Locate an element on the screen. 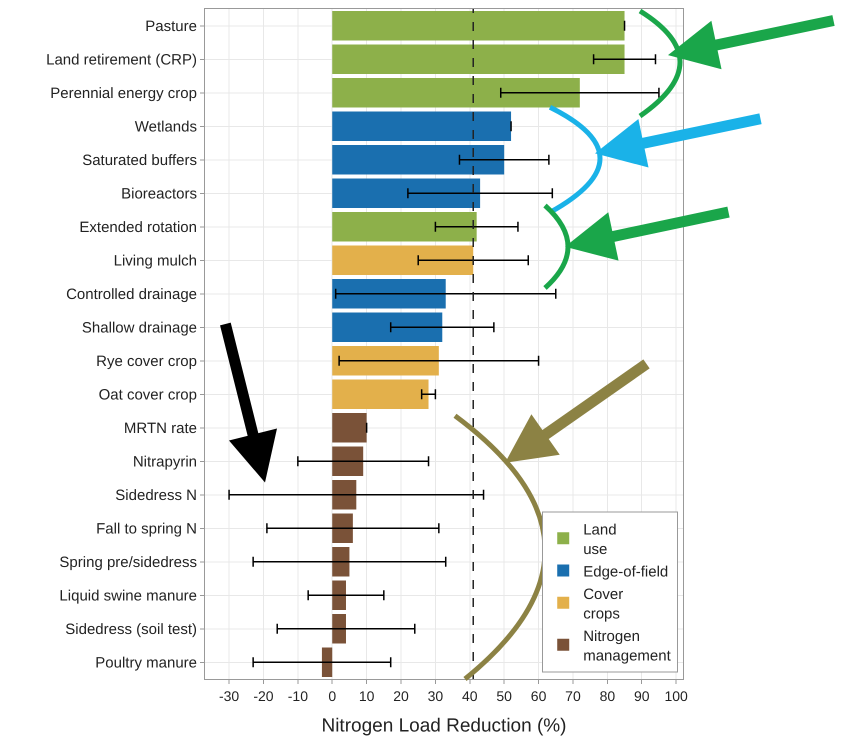 The height and width of the screenshot is (740, 844). x-tick-label: -10 is located at coordinates (298, 696).